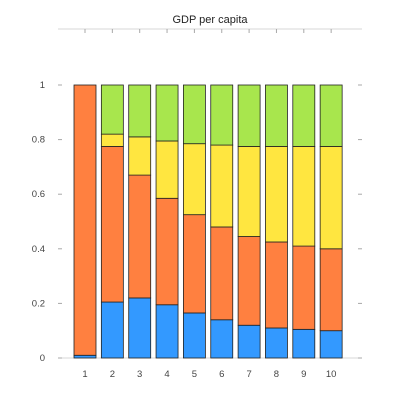  What do you see at coordinates (84, 374) in the screenshot?
I see `x-tick-label: 1` at bounding box center [84, 374].